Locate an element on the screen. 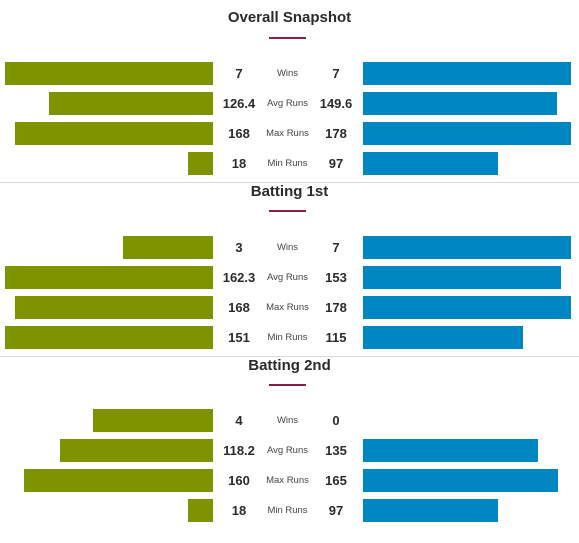 The width and height of the screenshot is (579, 543). section-title-batting-1st: Batting 1st is located at coordinates (289, 191).